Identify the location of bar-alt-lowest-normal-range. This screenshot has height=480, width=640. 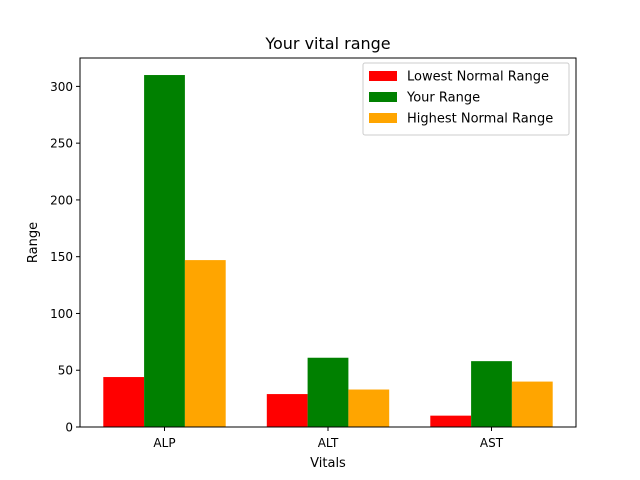
(287, 410).